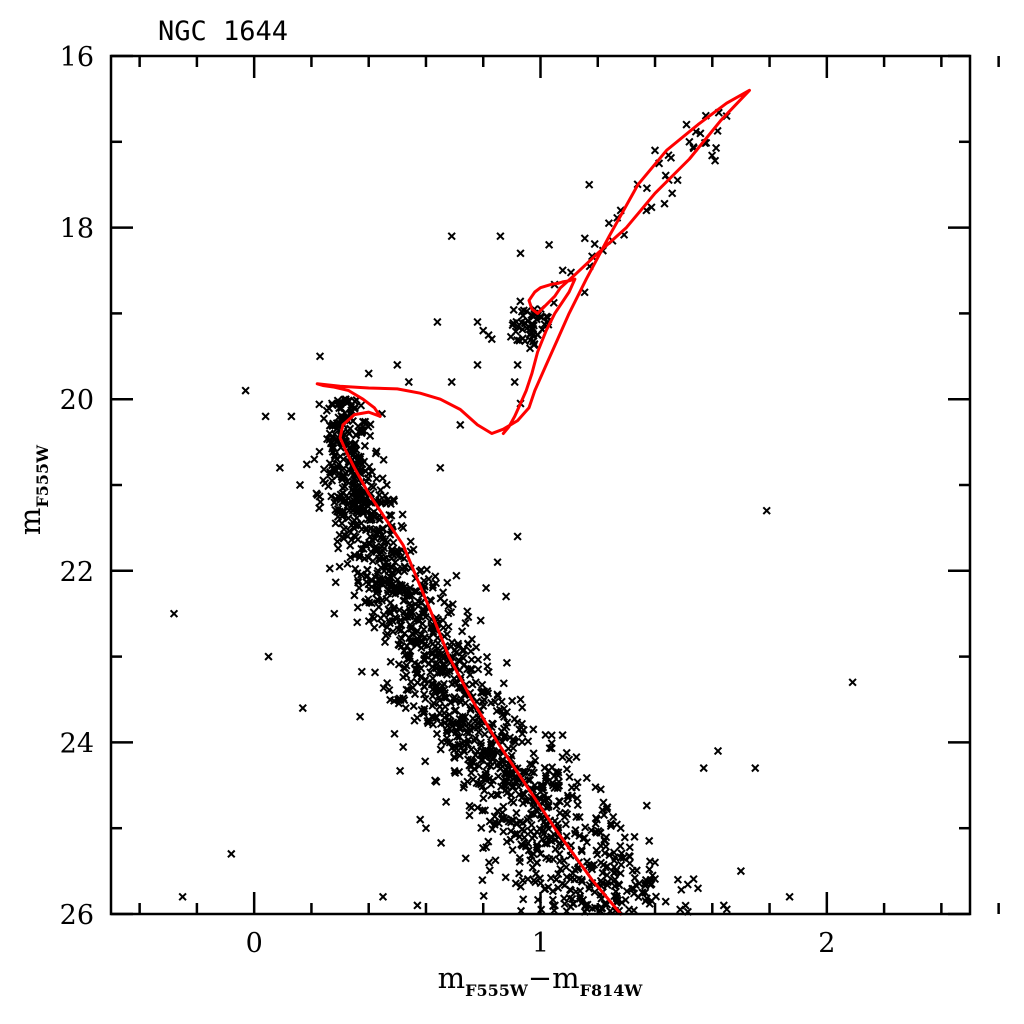  What do you see at coordinates (452, 978) in the screenshot?
I see `x-axis-label-m1: m` at bounding box center [452, 978].